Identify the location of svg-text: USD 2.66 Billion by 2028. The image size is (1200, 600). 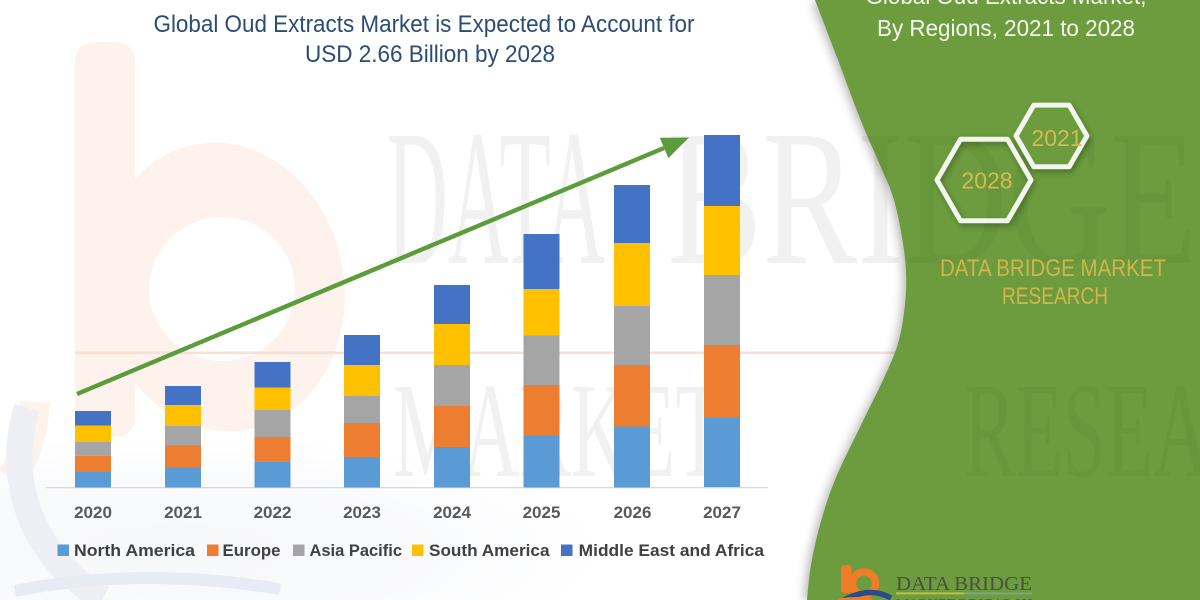
(430, 54).